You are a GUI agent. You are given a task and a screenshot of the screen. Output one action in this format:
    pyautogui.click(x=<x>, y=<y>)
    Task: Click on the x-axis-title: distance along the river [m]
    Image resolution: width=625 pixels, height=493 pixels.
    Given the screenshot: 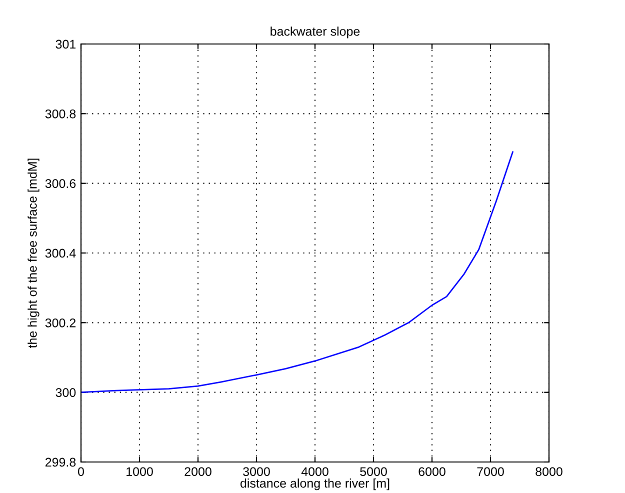 What is the action you would take?
    pyautogui.click(x=315, y=484)
    